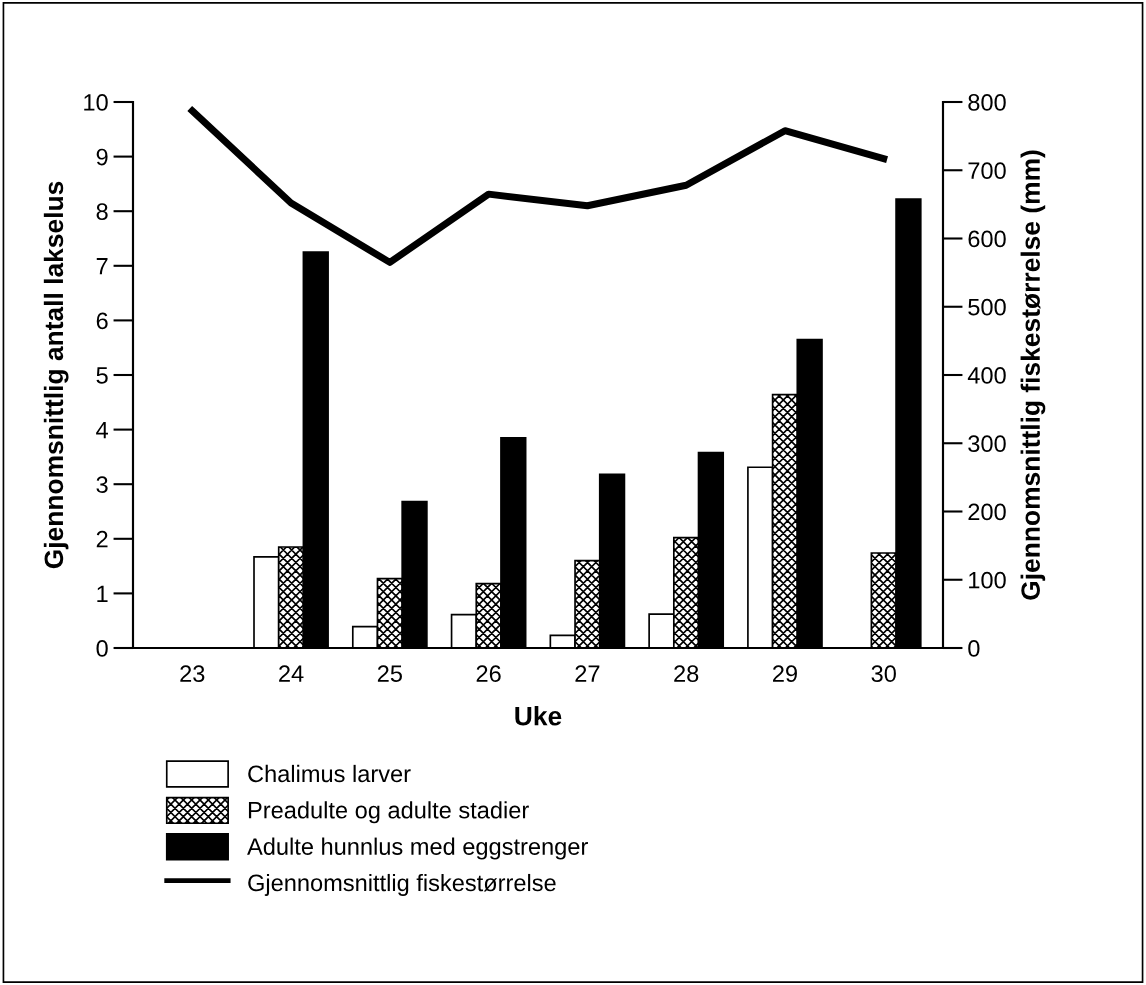 Image resolution: width=1146 pixels, height=985 pixels. Describe the element at coordinates (1033, 375) in the screenshot. I see `y2-axis-title: Gjennomsnittlig fiskestørrelse (mm)` at that location.